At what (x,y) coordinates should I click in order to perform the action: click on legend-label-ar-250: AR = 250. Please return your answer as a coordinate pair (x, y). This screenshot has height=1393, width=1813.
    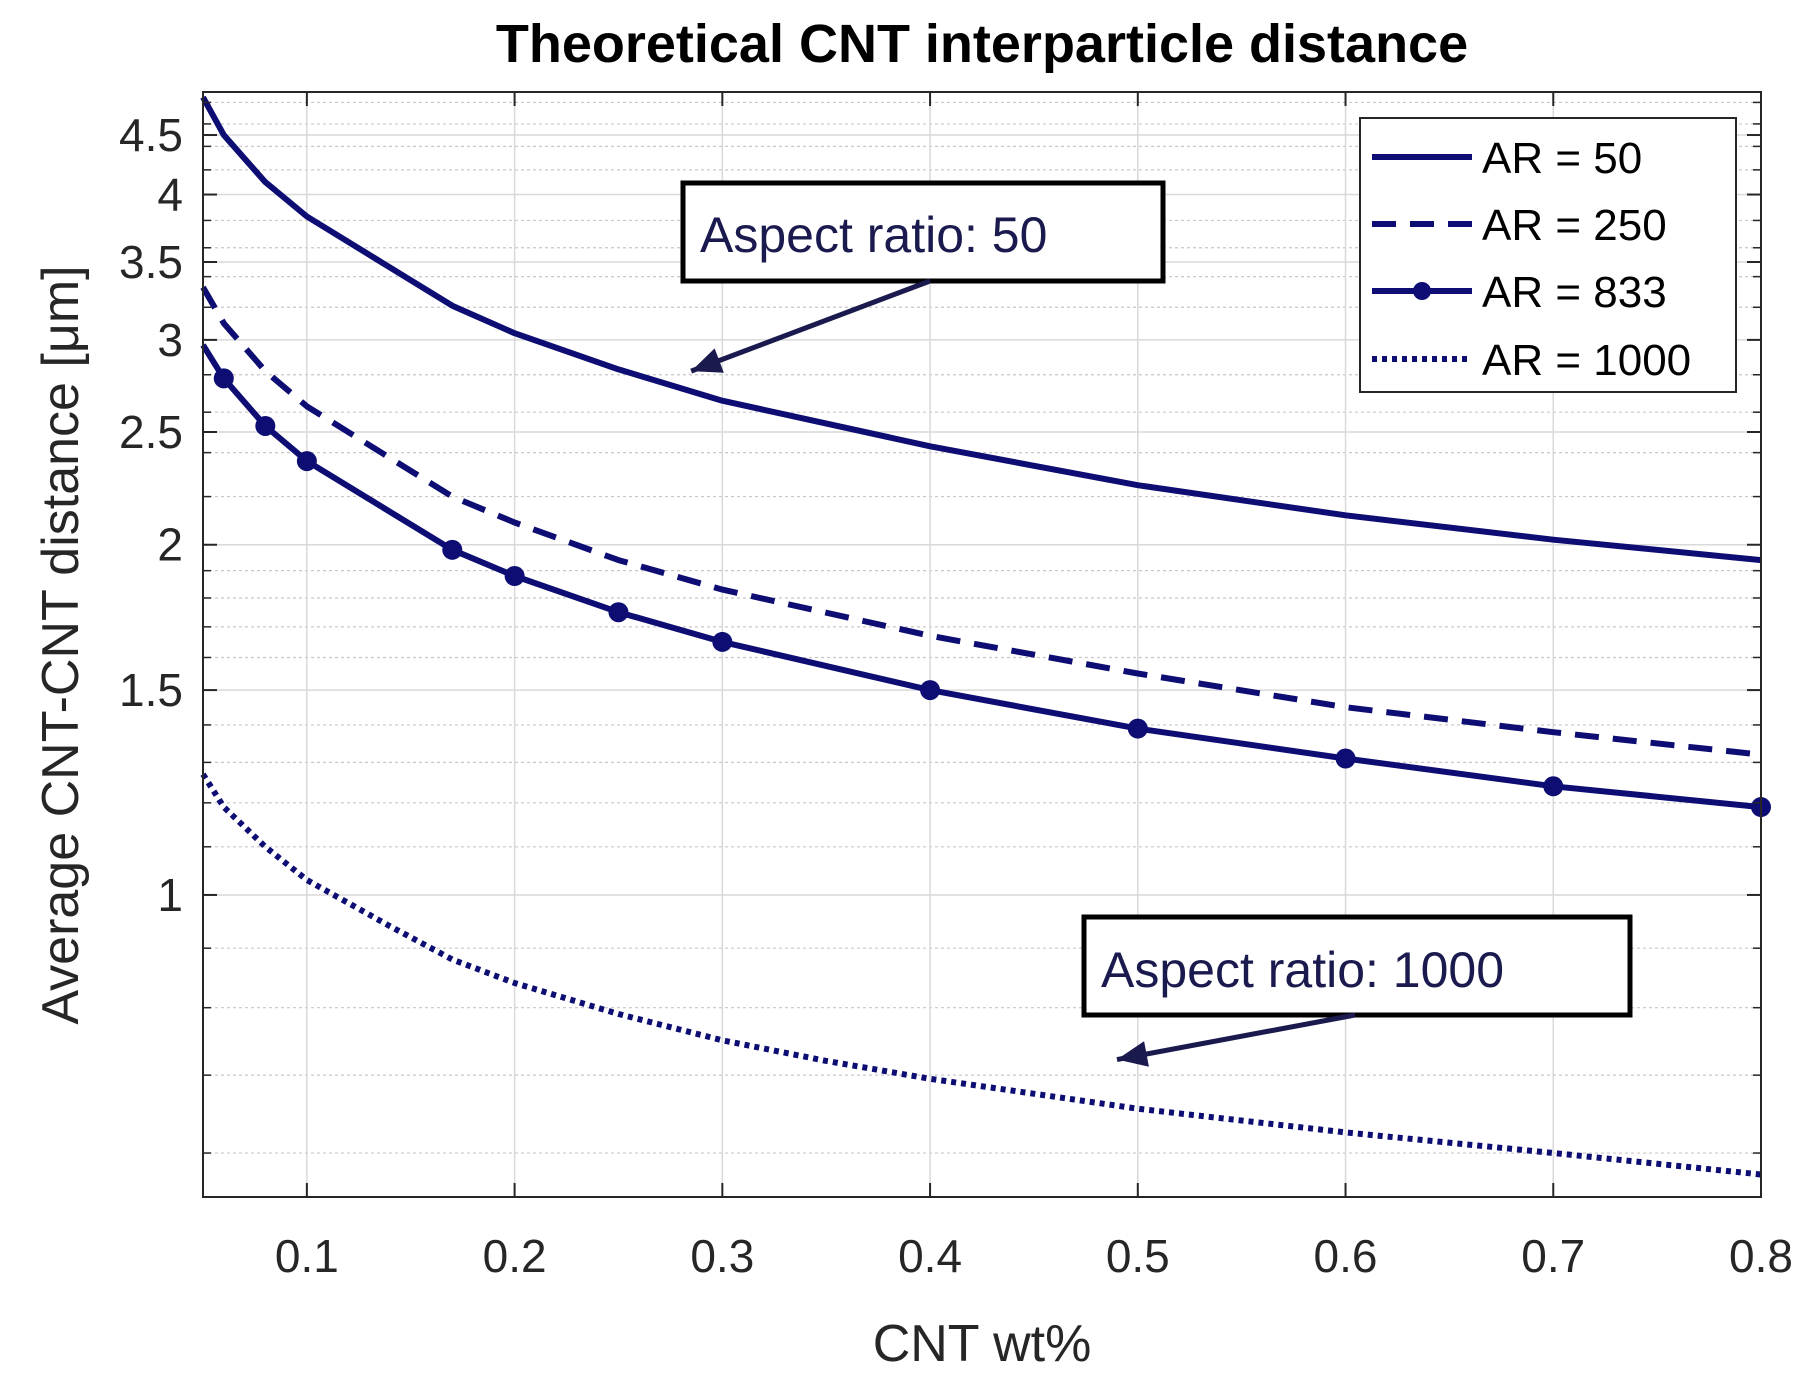
    Looking at the image, I should click on (1574, 225).